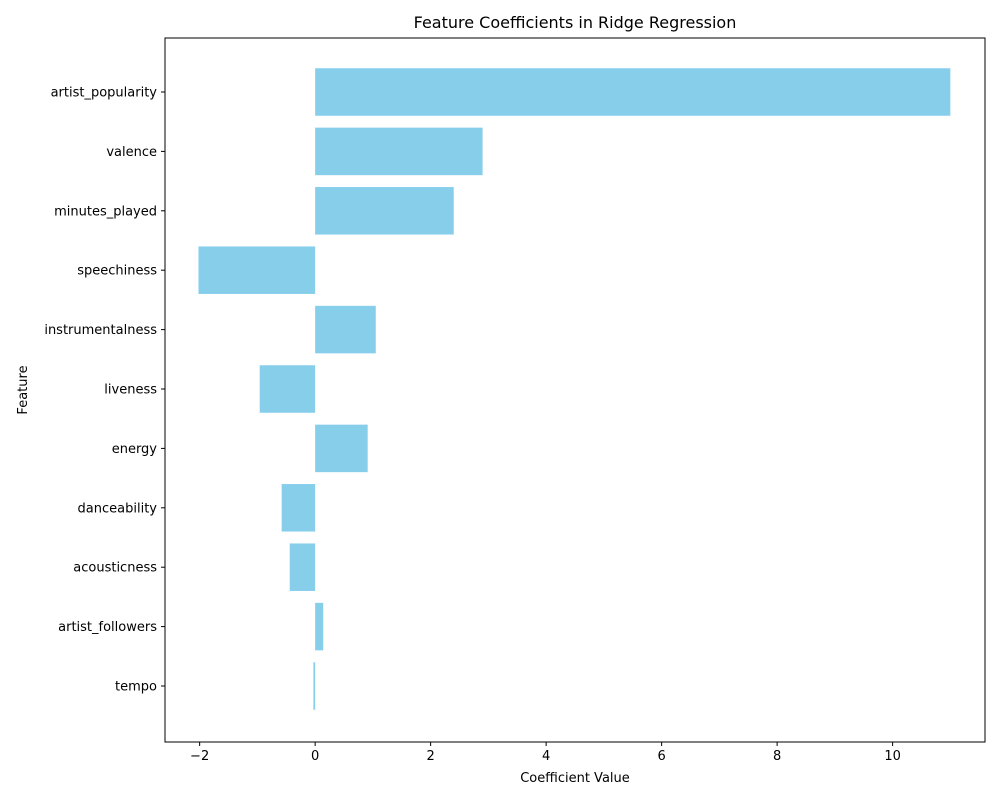 The image size is (1000, 804). Describe the element at coordinates (345, 329) in the screenshot. I see `bar-instrumentalness` at that location.